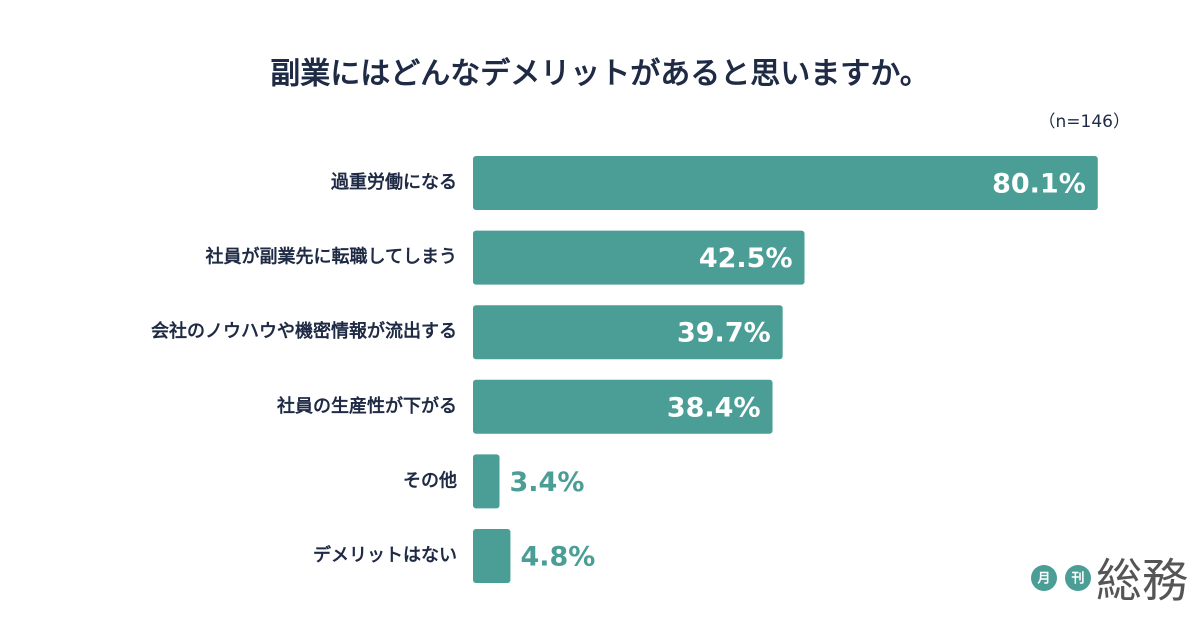 This screenshot has height=628, width=1200. What do you see at coordinates (547, 482) in the screenshot?
I see `value-label: 3.4%` at bounding box center [547, 482].